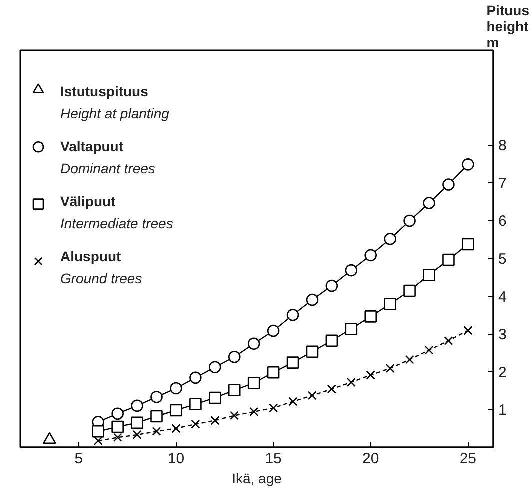 This screenshot has width=531, height=496. I want to click on y-tick-label: 5, so click(502, 259).